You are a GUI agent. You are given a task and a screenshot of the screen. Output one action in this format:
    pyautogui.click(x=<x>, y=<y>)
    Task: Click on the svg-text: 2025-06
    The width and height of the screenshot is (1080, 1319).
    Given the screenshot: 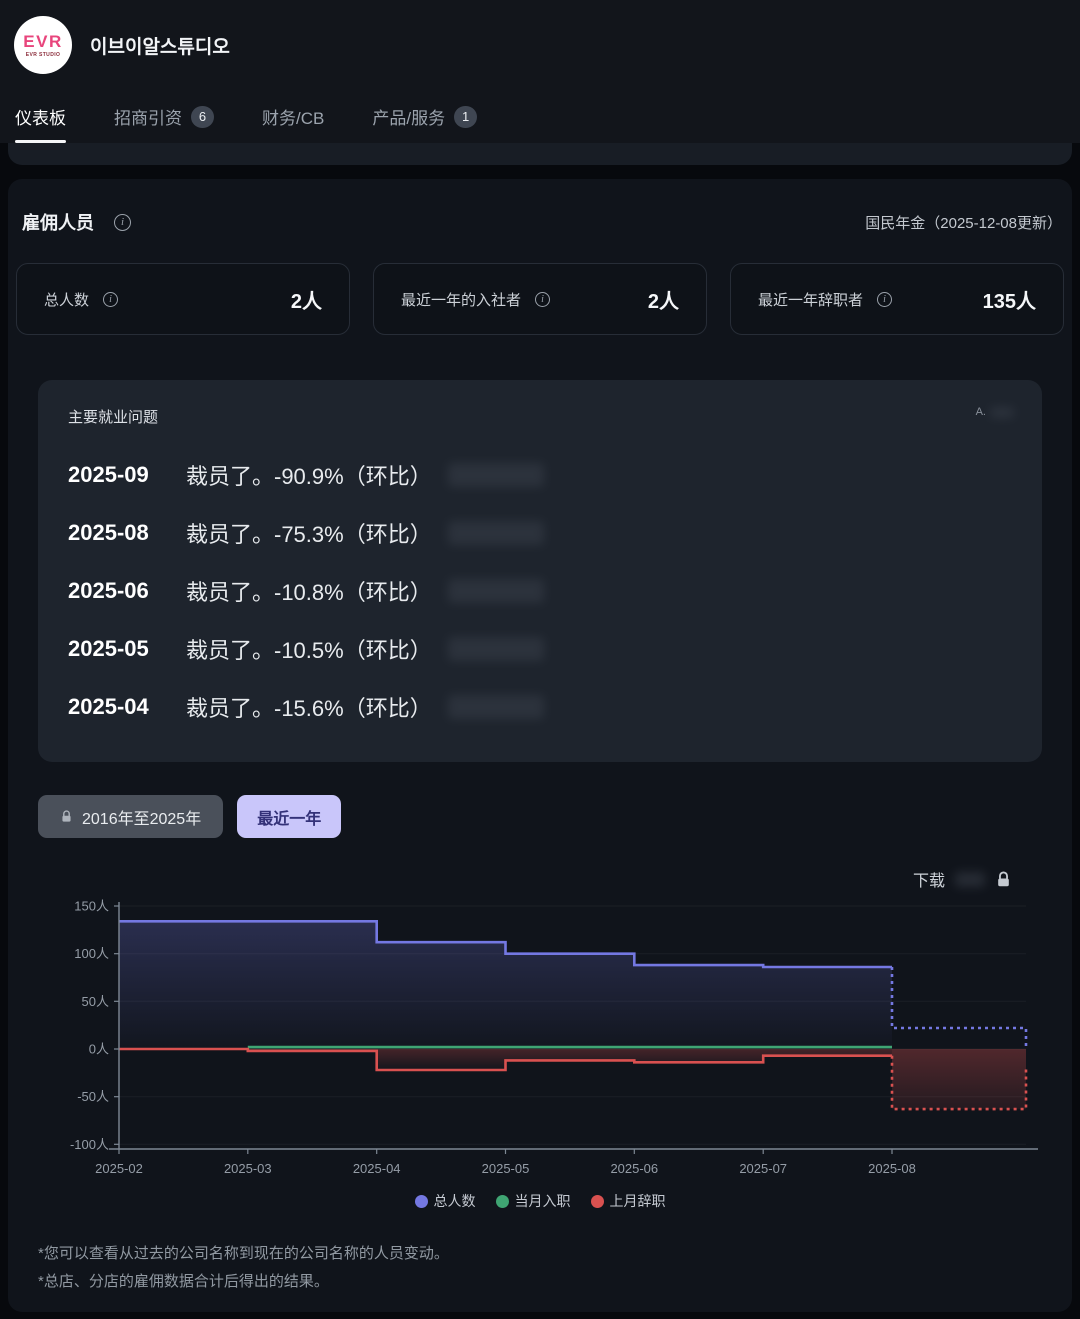 What is the action you would take?
    pyautogui.click(x=634, y=1168)
    